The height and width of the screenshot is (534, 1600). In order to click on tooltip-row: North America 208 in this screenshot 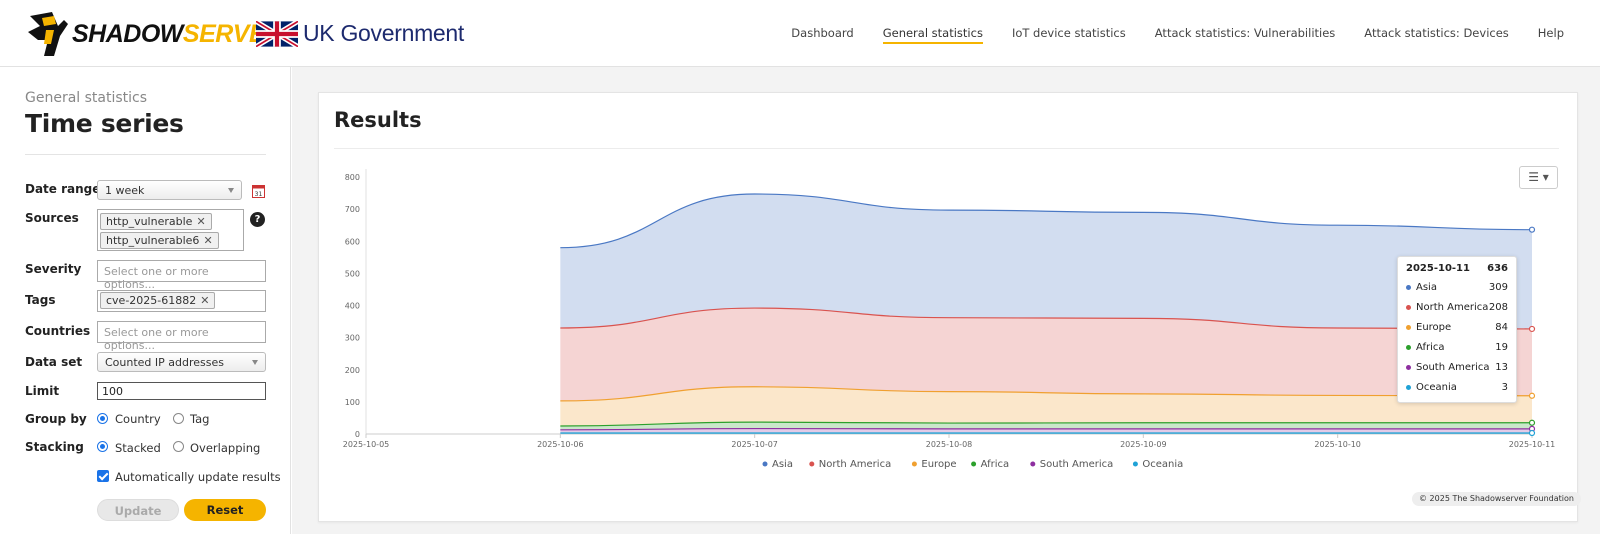, I will do `click(1457, 309)`.